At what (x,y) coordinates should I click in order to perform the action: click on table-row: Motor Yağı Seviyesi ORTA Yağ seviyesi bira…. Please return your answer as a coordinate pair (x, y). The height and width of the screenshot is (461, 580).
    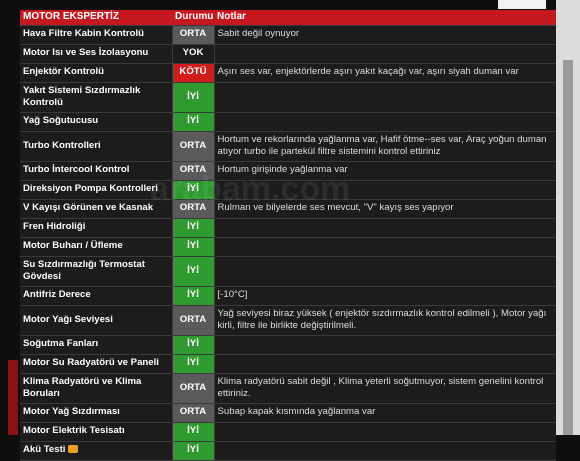
    Looking at the image, I should click on (288, 320).